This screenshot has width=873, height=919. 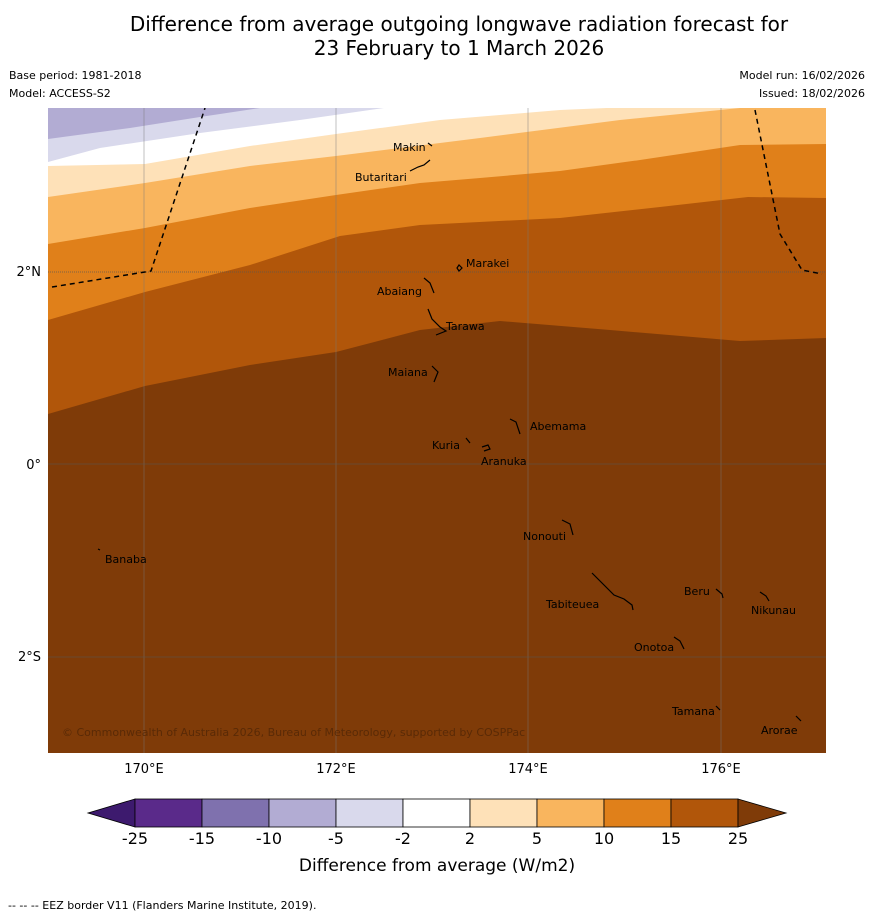 I want to click on lat-label: 2°S, so click(x=29, y=657).